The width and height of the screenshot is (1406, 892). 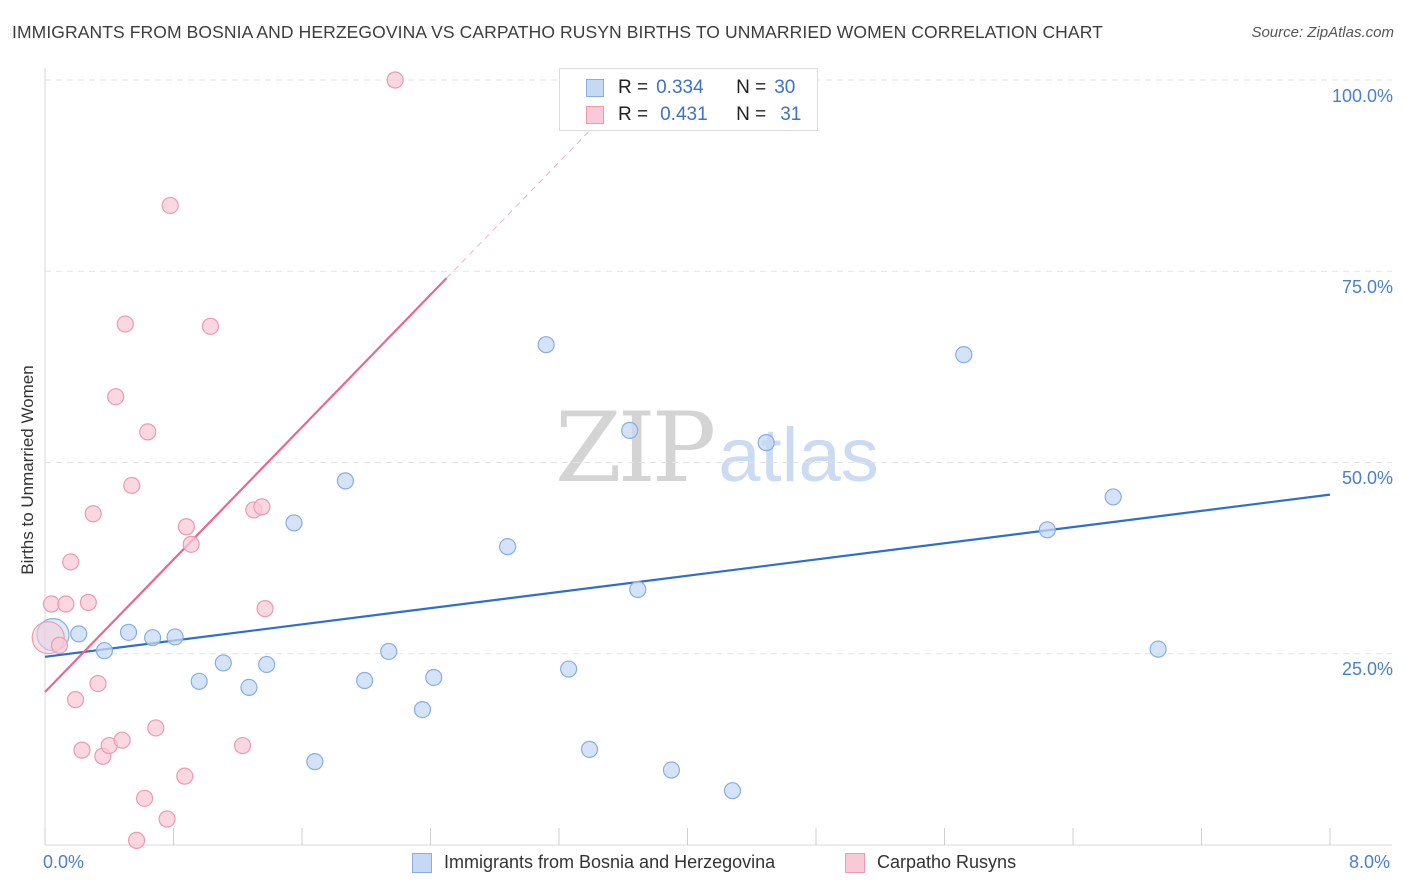 I want to click on y-tick-label-75: 75.0%, so click(x=1367, y=287).